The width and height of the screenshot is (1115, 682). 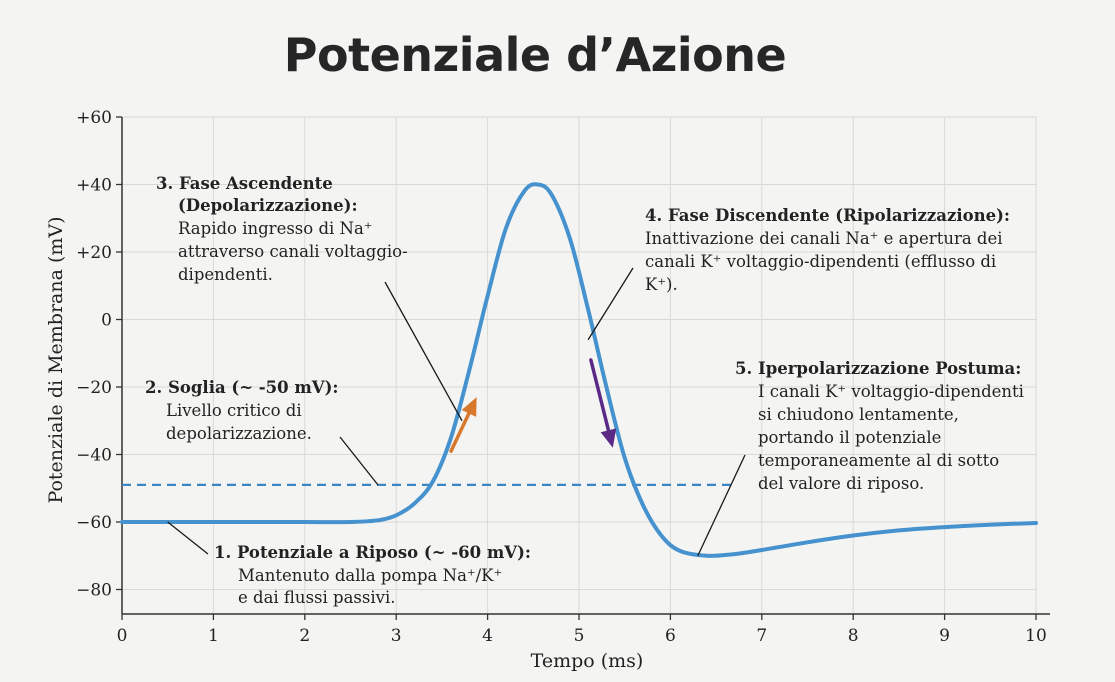 I want to click on y-tick-label: +20, so click(x=94, y=253).